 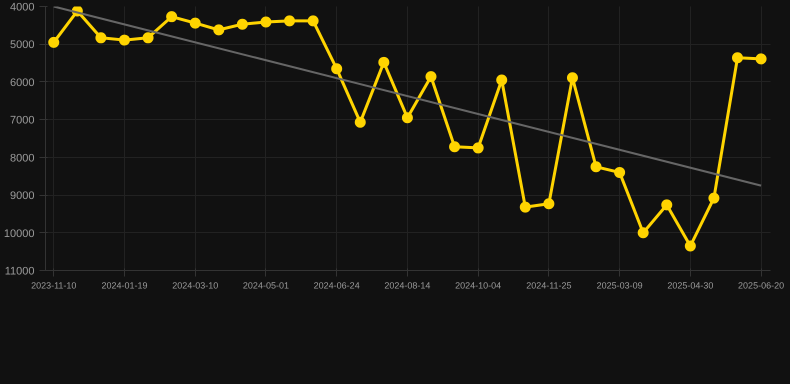 I want to click on y-tick-label: 11000, so click(x=19, y=272).